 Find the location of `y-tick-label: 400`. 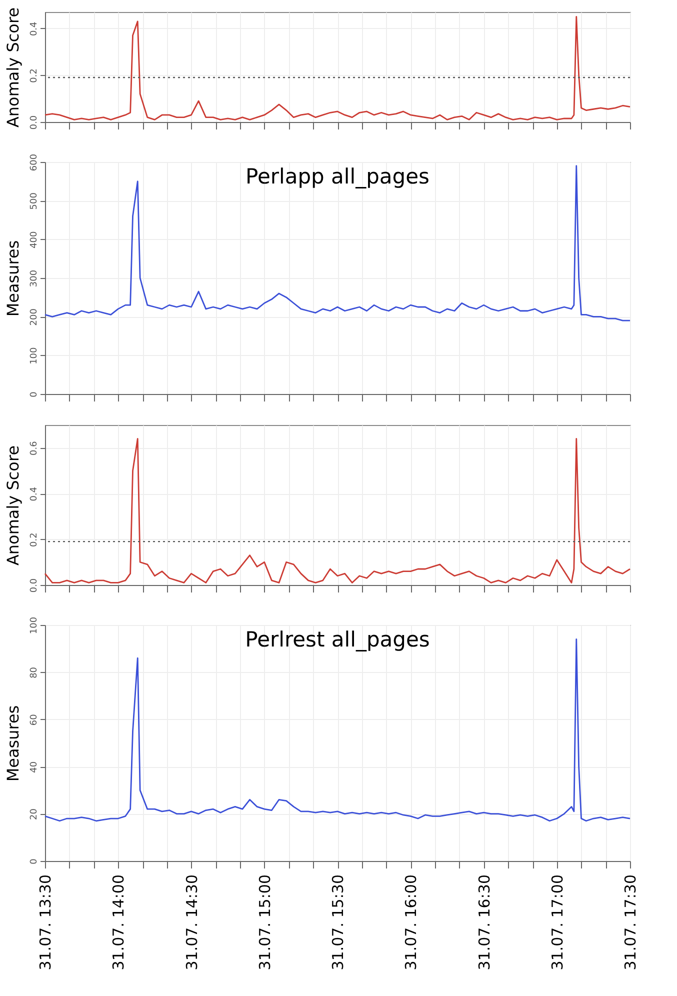

y-tick-label: 400 is located at coordinates (35, 239).